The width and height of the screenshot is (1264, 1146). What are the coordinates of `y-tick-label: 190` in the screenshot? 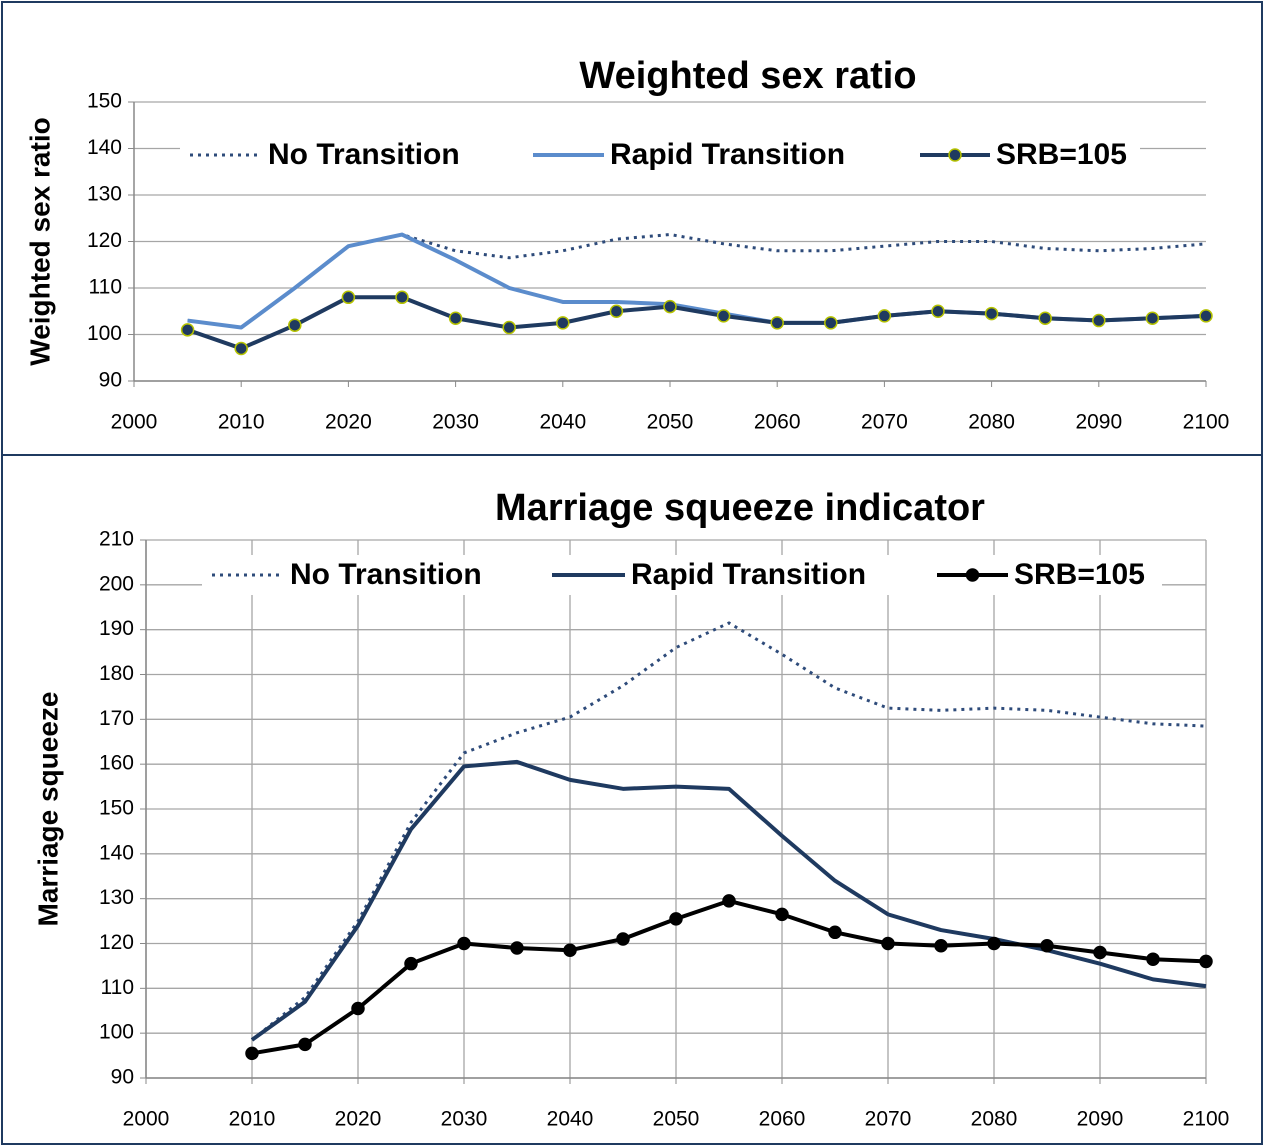 It's located at (116, 628).